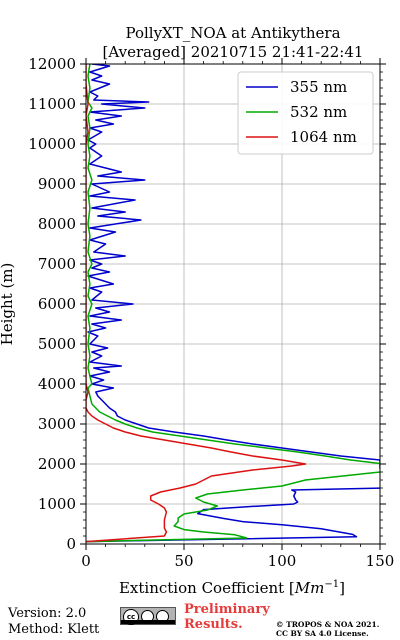 Image resolution: width=400 pixels, height=640 pixels. What do you see at coordinates (309, 588) in the screenshot?
I see `x-axis-label-unit: Mm` at bounding box center [309, 588].